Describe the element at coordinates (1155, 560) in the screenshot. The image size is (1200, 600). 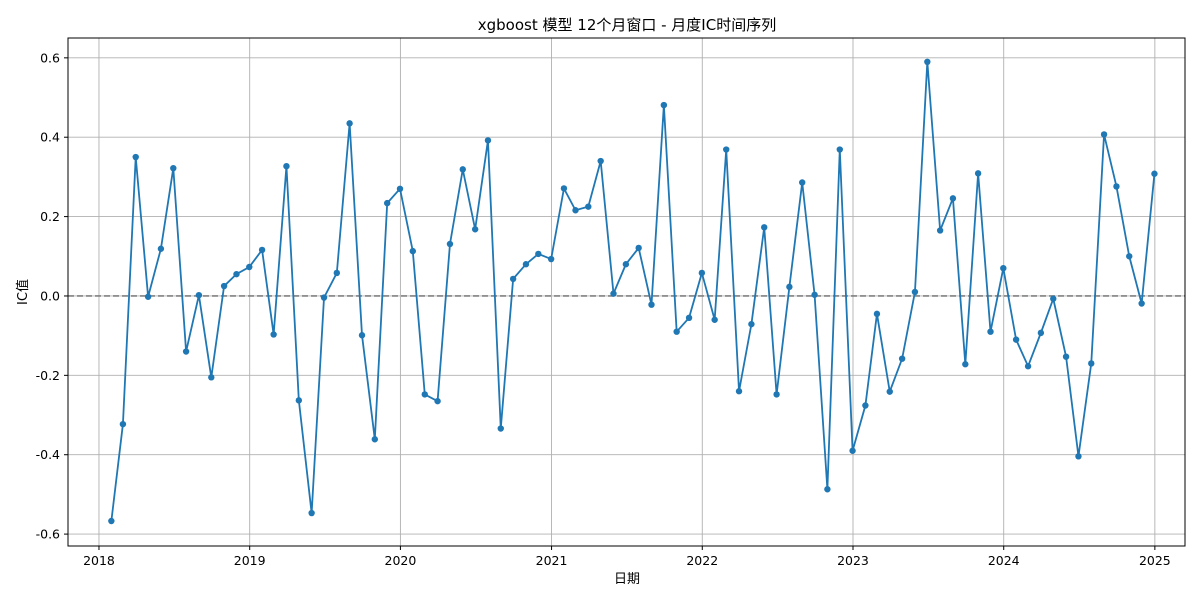
I see `x-tick-label: 2025` at that location.